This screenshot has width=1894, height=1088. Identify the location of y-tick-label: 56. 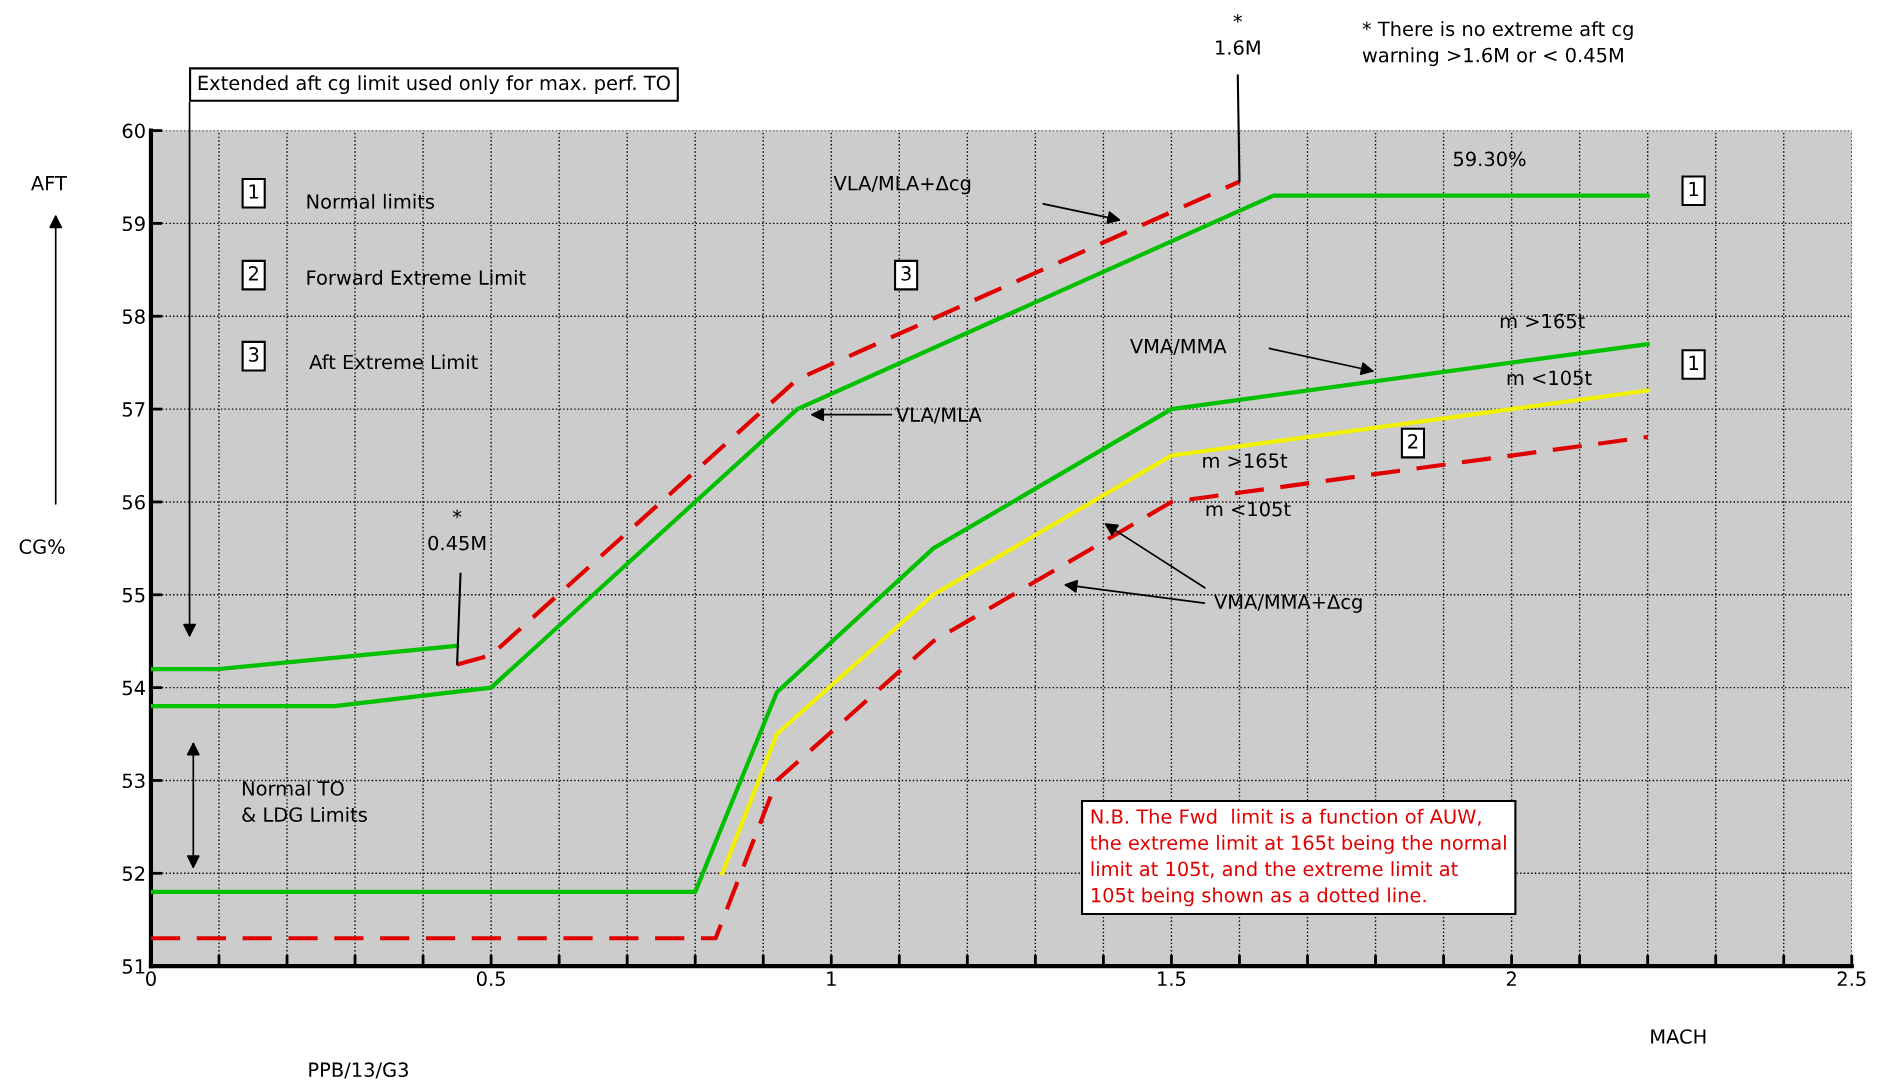
(133, 502).